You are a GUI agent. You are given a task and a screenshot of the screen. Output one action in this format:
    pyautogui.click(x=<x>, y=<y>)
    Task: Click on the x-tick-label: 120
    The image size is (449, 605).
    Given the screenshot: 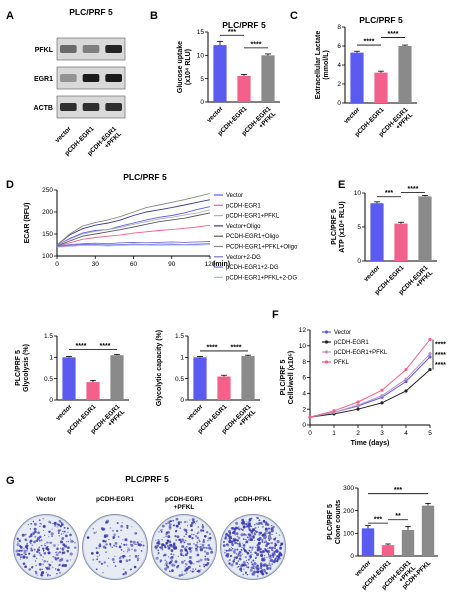 What is the action you would take?
    pyautogui.click(x=210, y=264)
    